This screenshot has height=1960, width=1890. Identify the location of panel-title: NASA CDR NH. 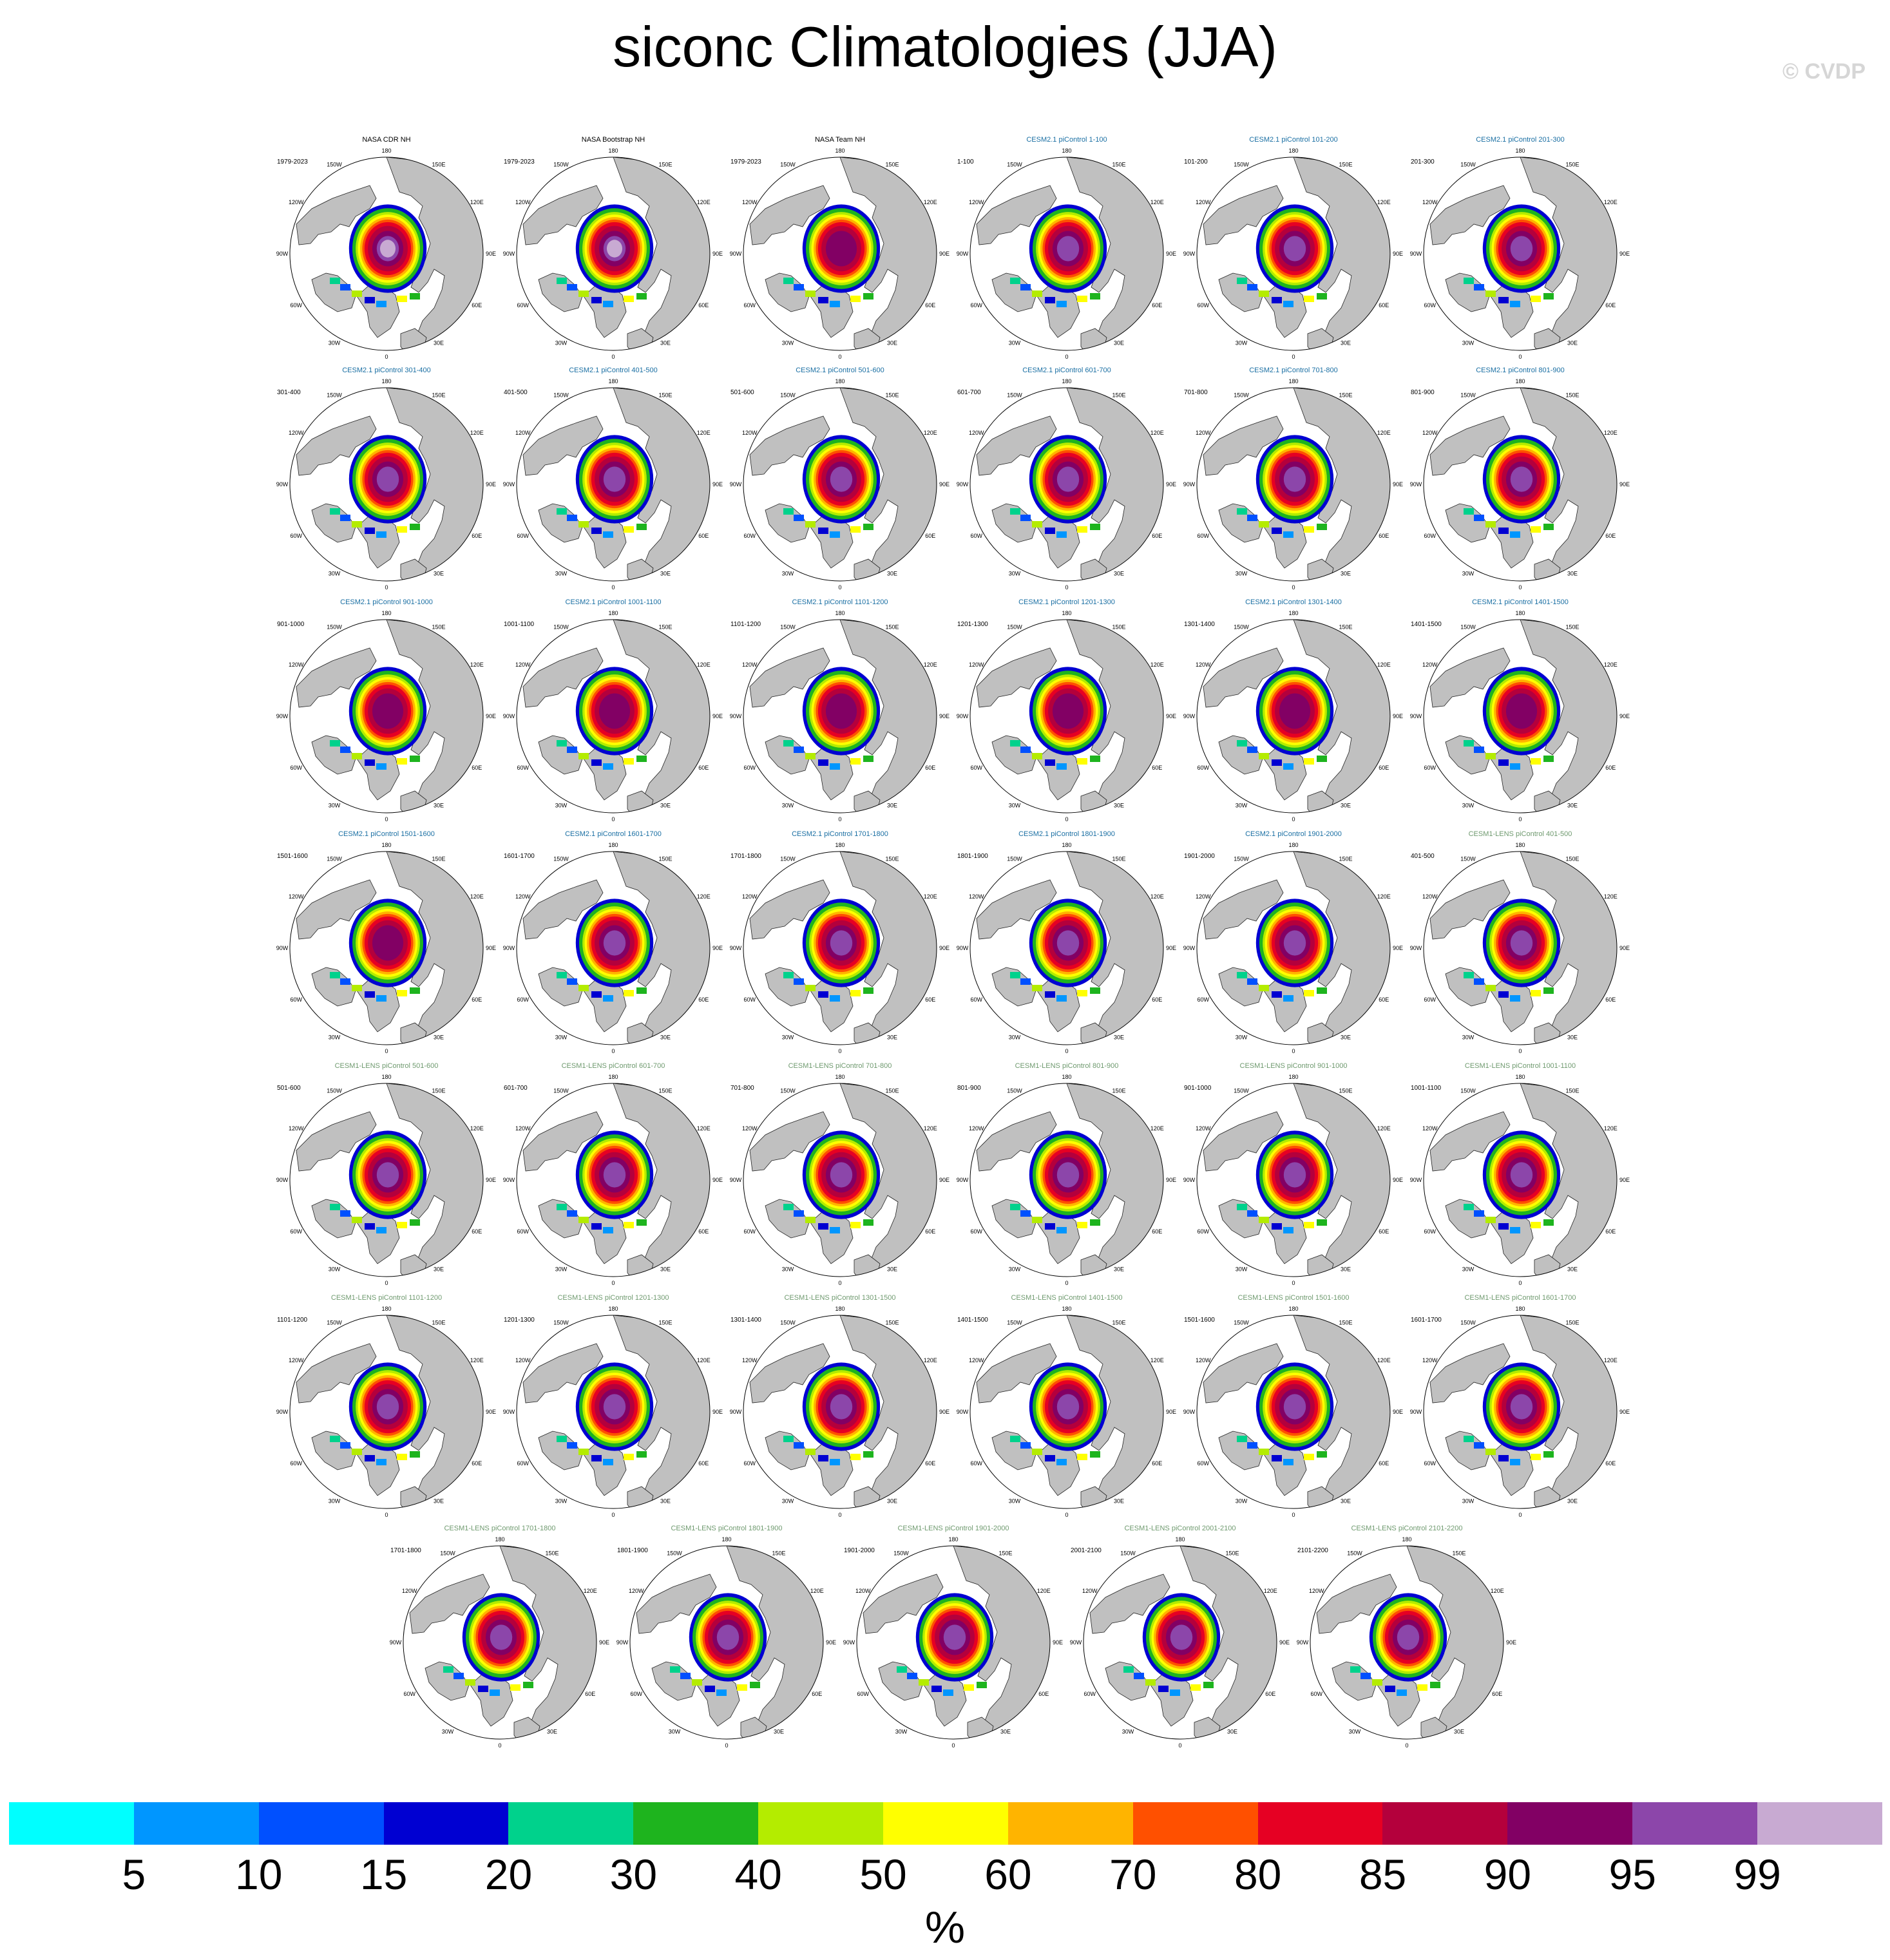
(386, 140).